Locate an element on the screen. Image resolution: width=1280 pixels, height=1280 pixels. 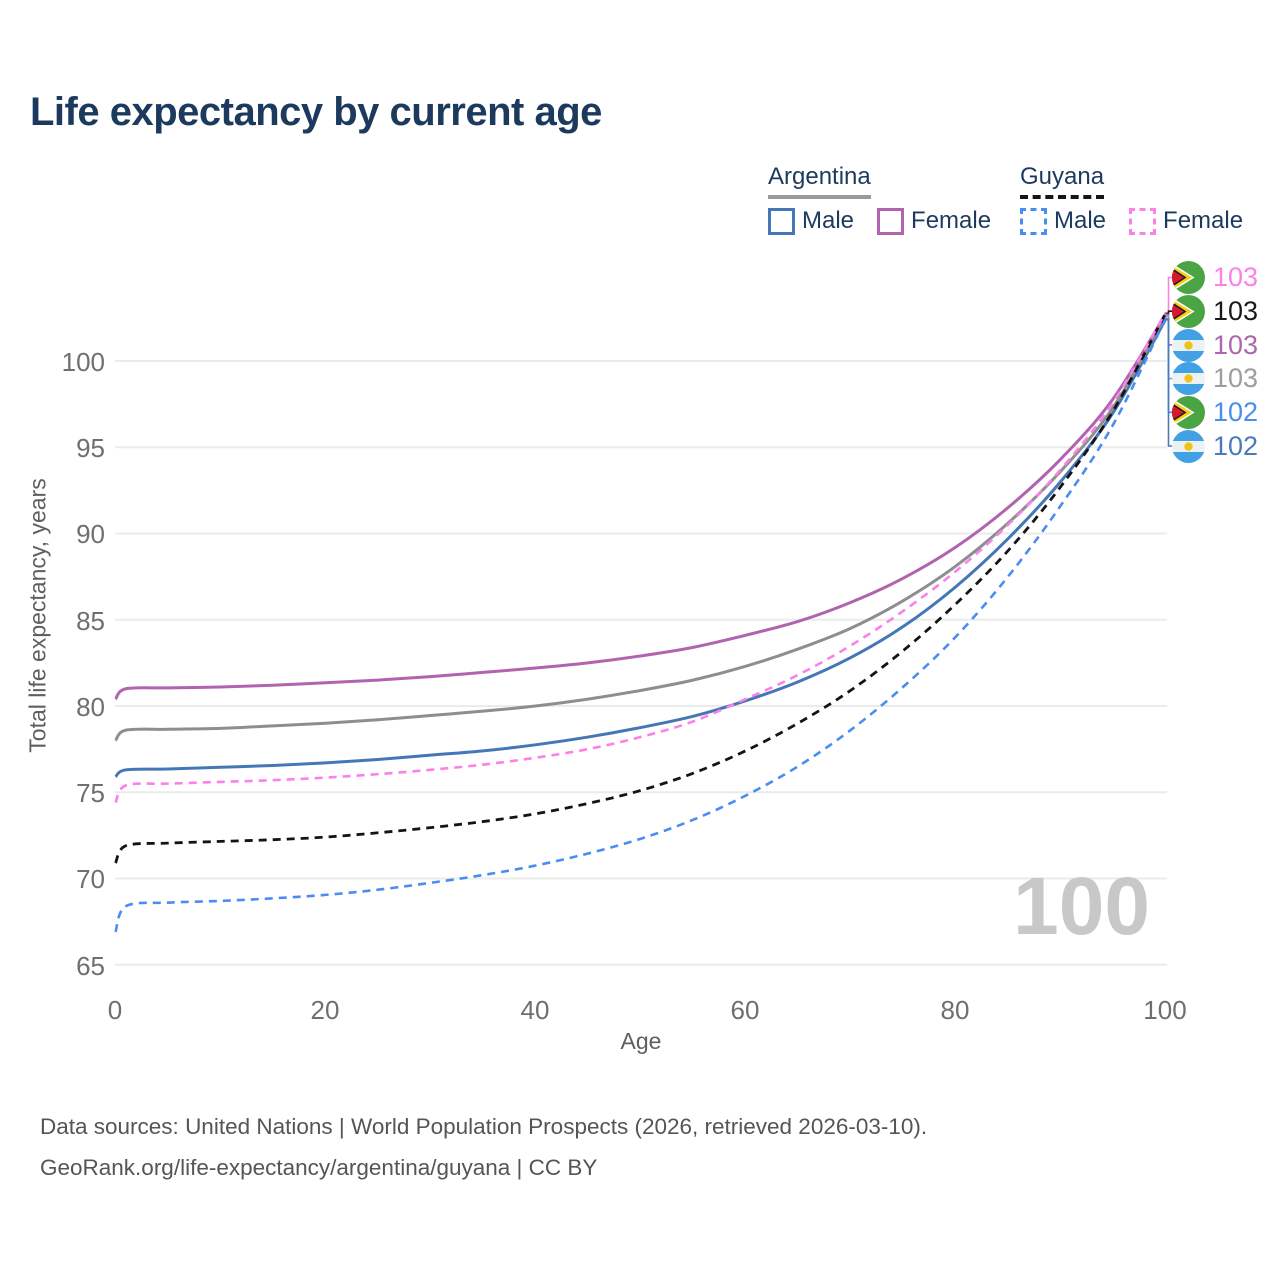
y-axis-title: Total life expectancy, years is located at coordinates (37, 615).